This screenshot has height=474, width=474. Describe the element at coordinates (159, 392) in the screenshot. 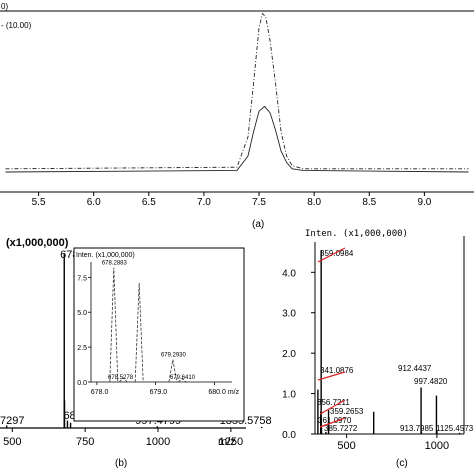

I see `inset-x-tick-label: 679.0` at that location.